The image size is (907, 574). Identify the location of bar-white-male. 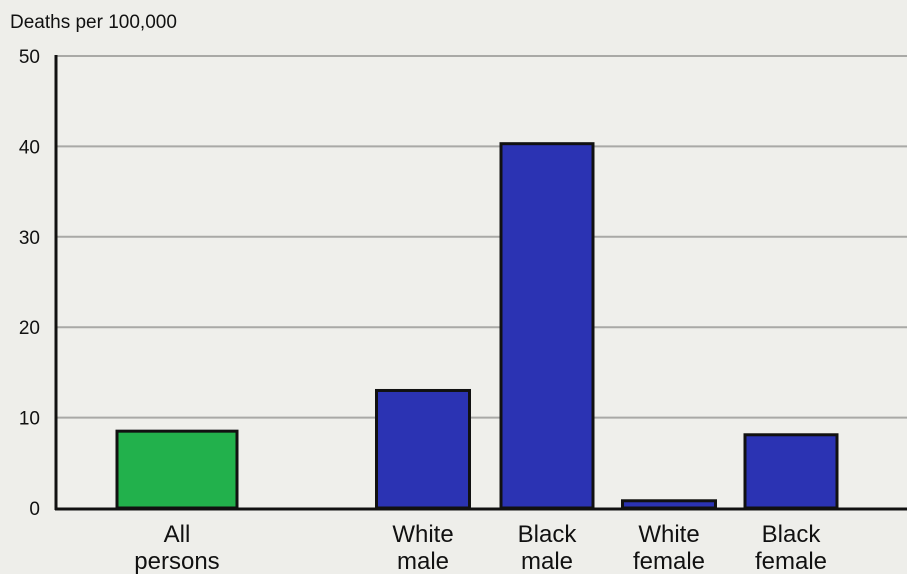
(423, 449).